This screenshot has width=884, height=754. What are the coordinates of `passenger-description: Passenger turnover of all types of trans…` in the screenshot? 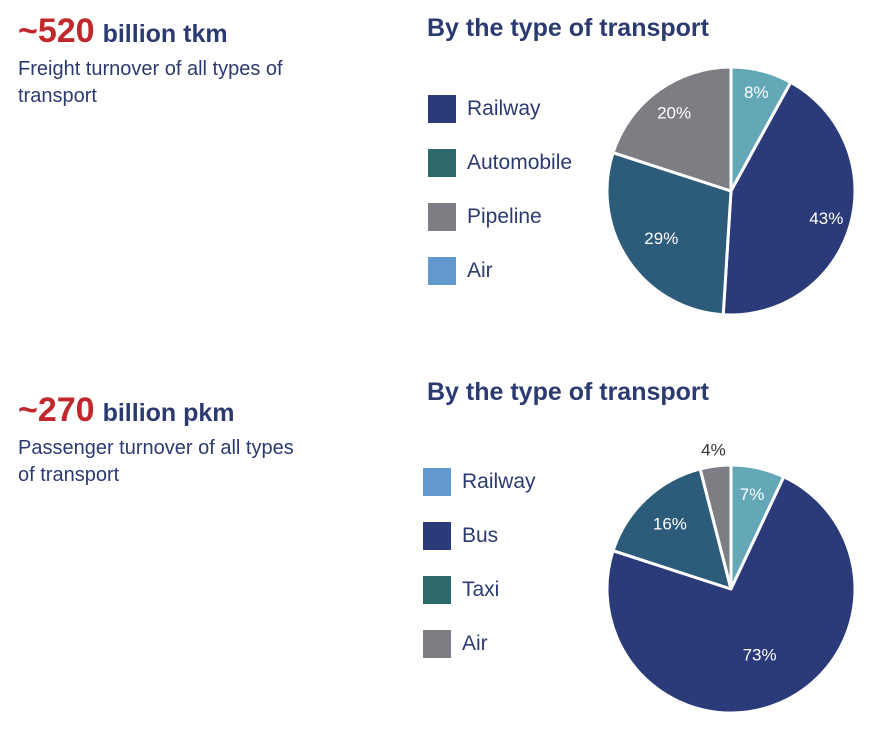 It's located at (156, 461).